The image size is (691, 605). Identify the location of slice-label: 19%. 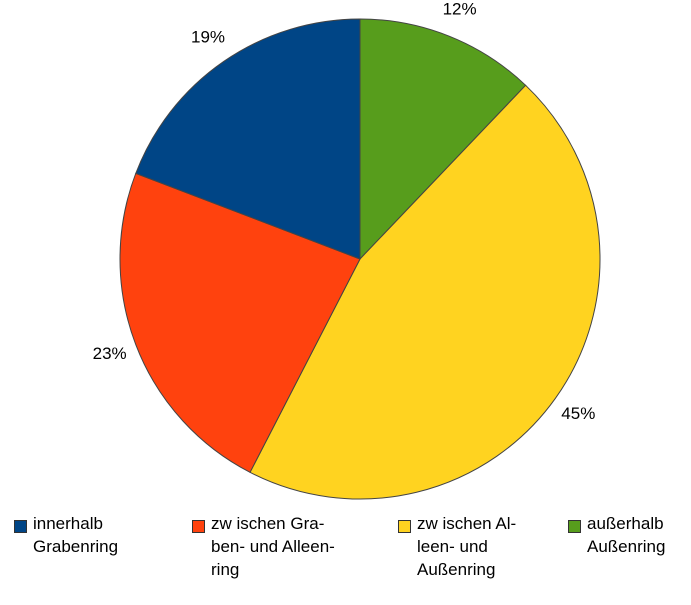
(208, 37).